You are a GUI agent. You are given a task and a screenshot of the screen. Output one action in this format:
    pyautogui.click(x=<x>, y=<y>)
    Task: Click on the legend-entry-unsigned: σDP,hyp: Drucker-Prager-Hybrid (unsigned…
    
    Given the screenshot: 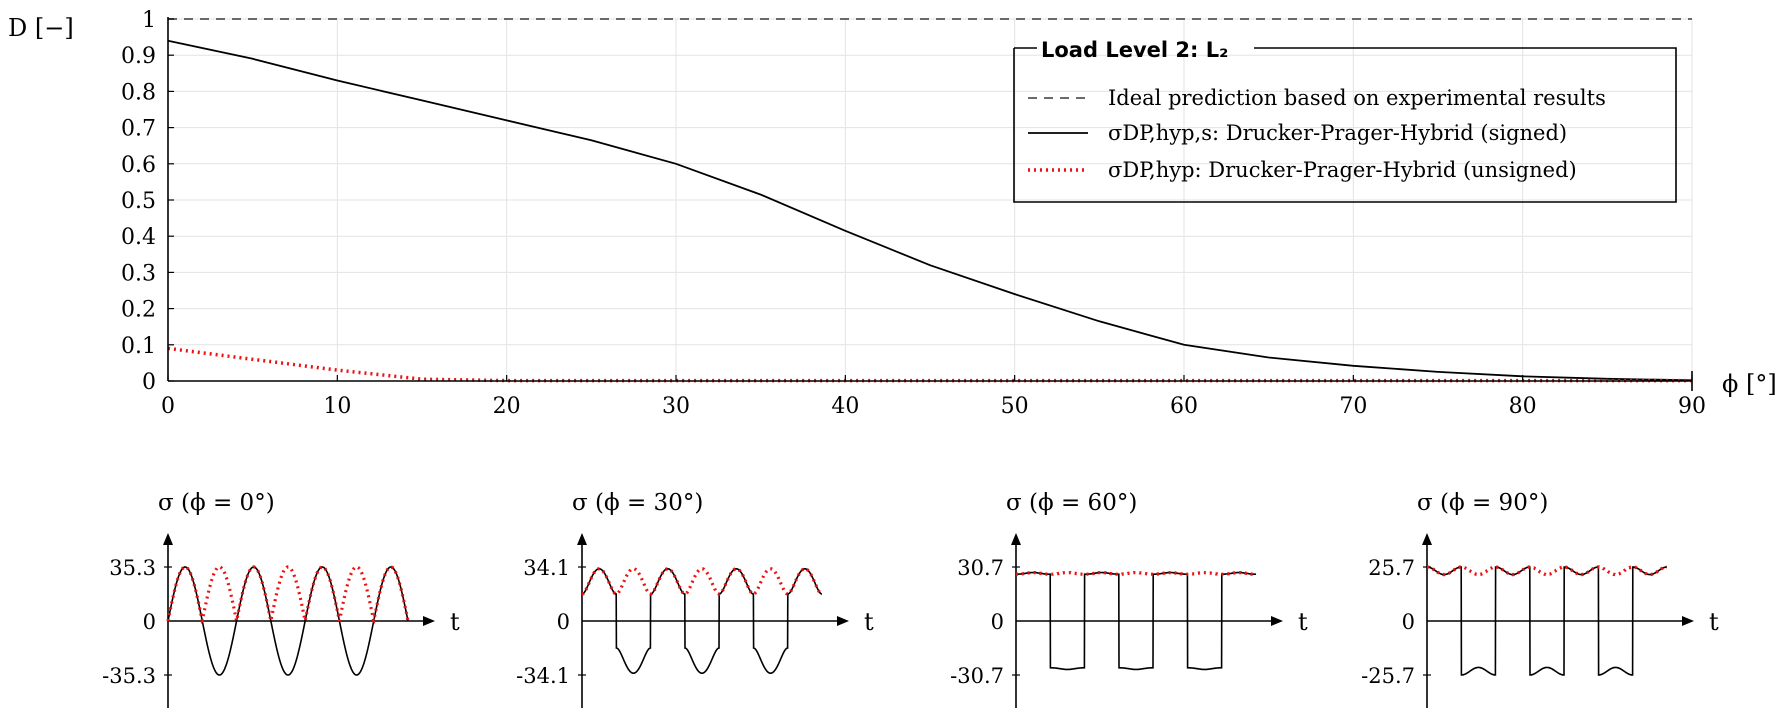 What is the action you would take?
    pyautogui.click(x=1342, y=170)
    